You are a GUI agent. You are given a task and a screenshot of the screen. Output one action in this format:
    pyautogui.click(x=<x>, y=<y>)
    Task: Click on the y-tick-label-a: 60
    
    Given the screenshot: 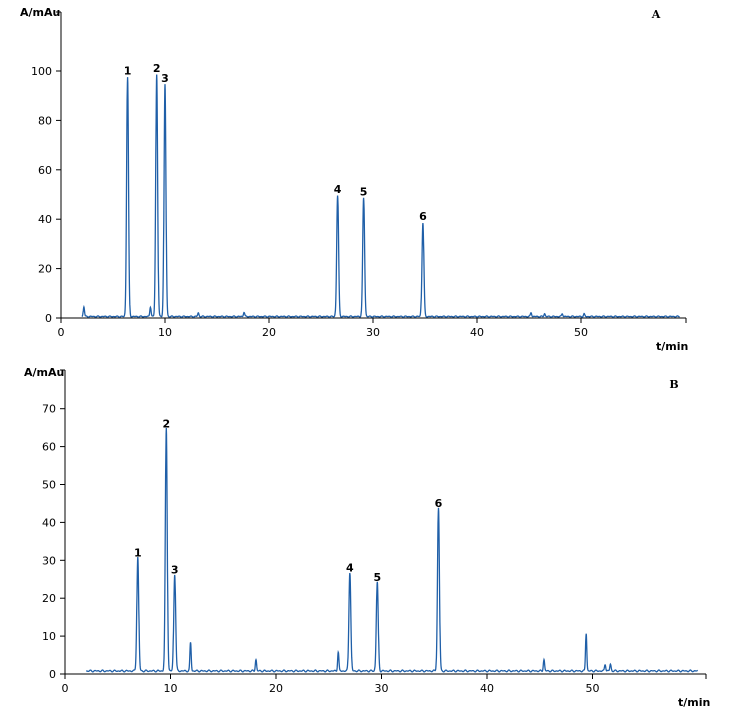 What is the action you would take?
    pyautogui.click(x=45, y=170)
    